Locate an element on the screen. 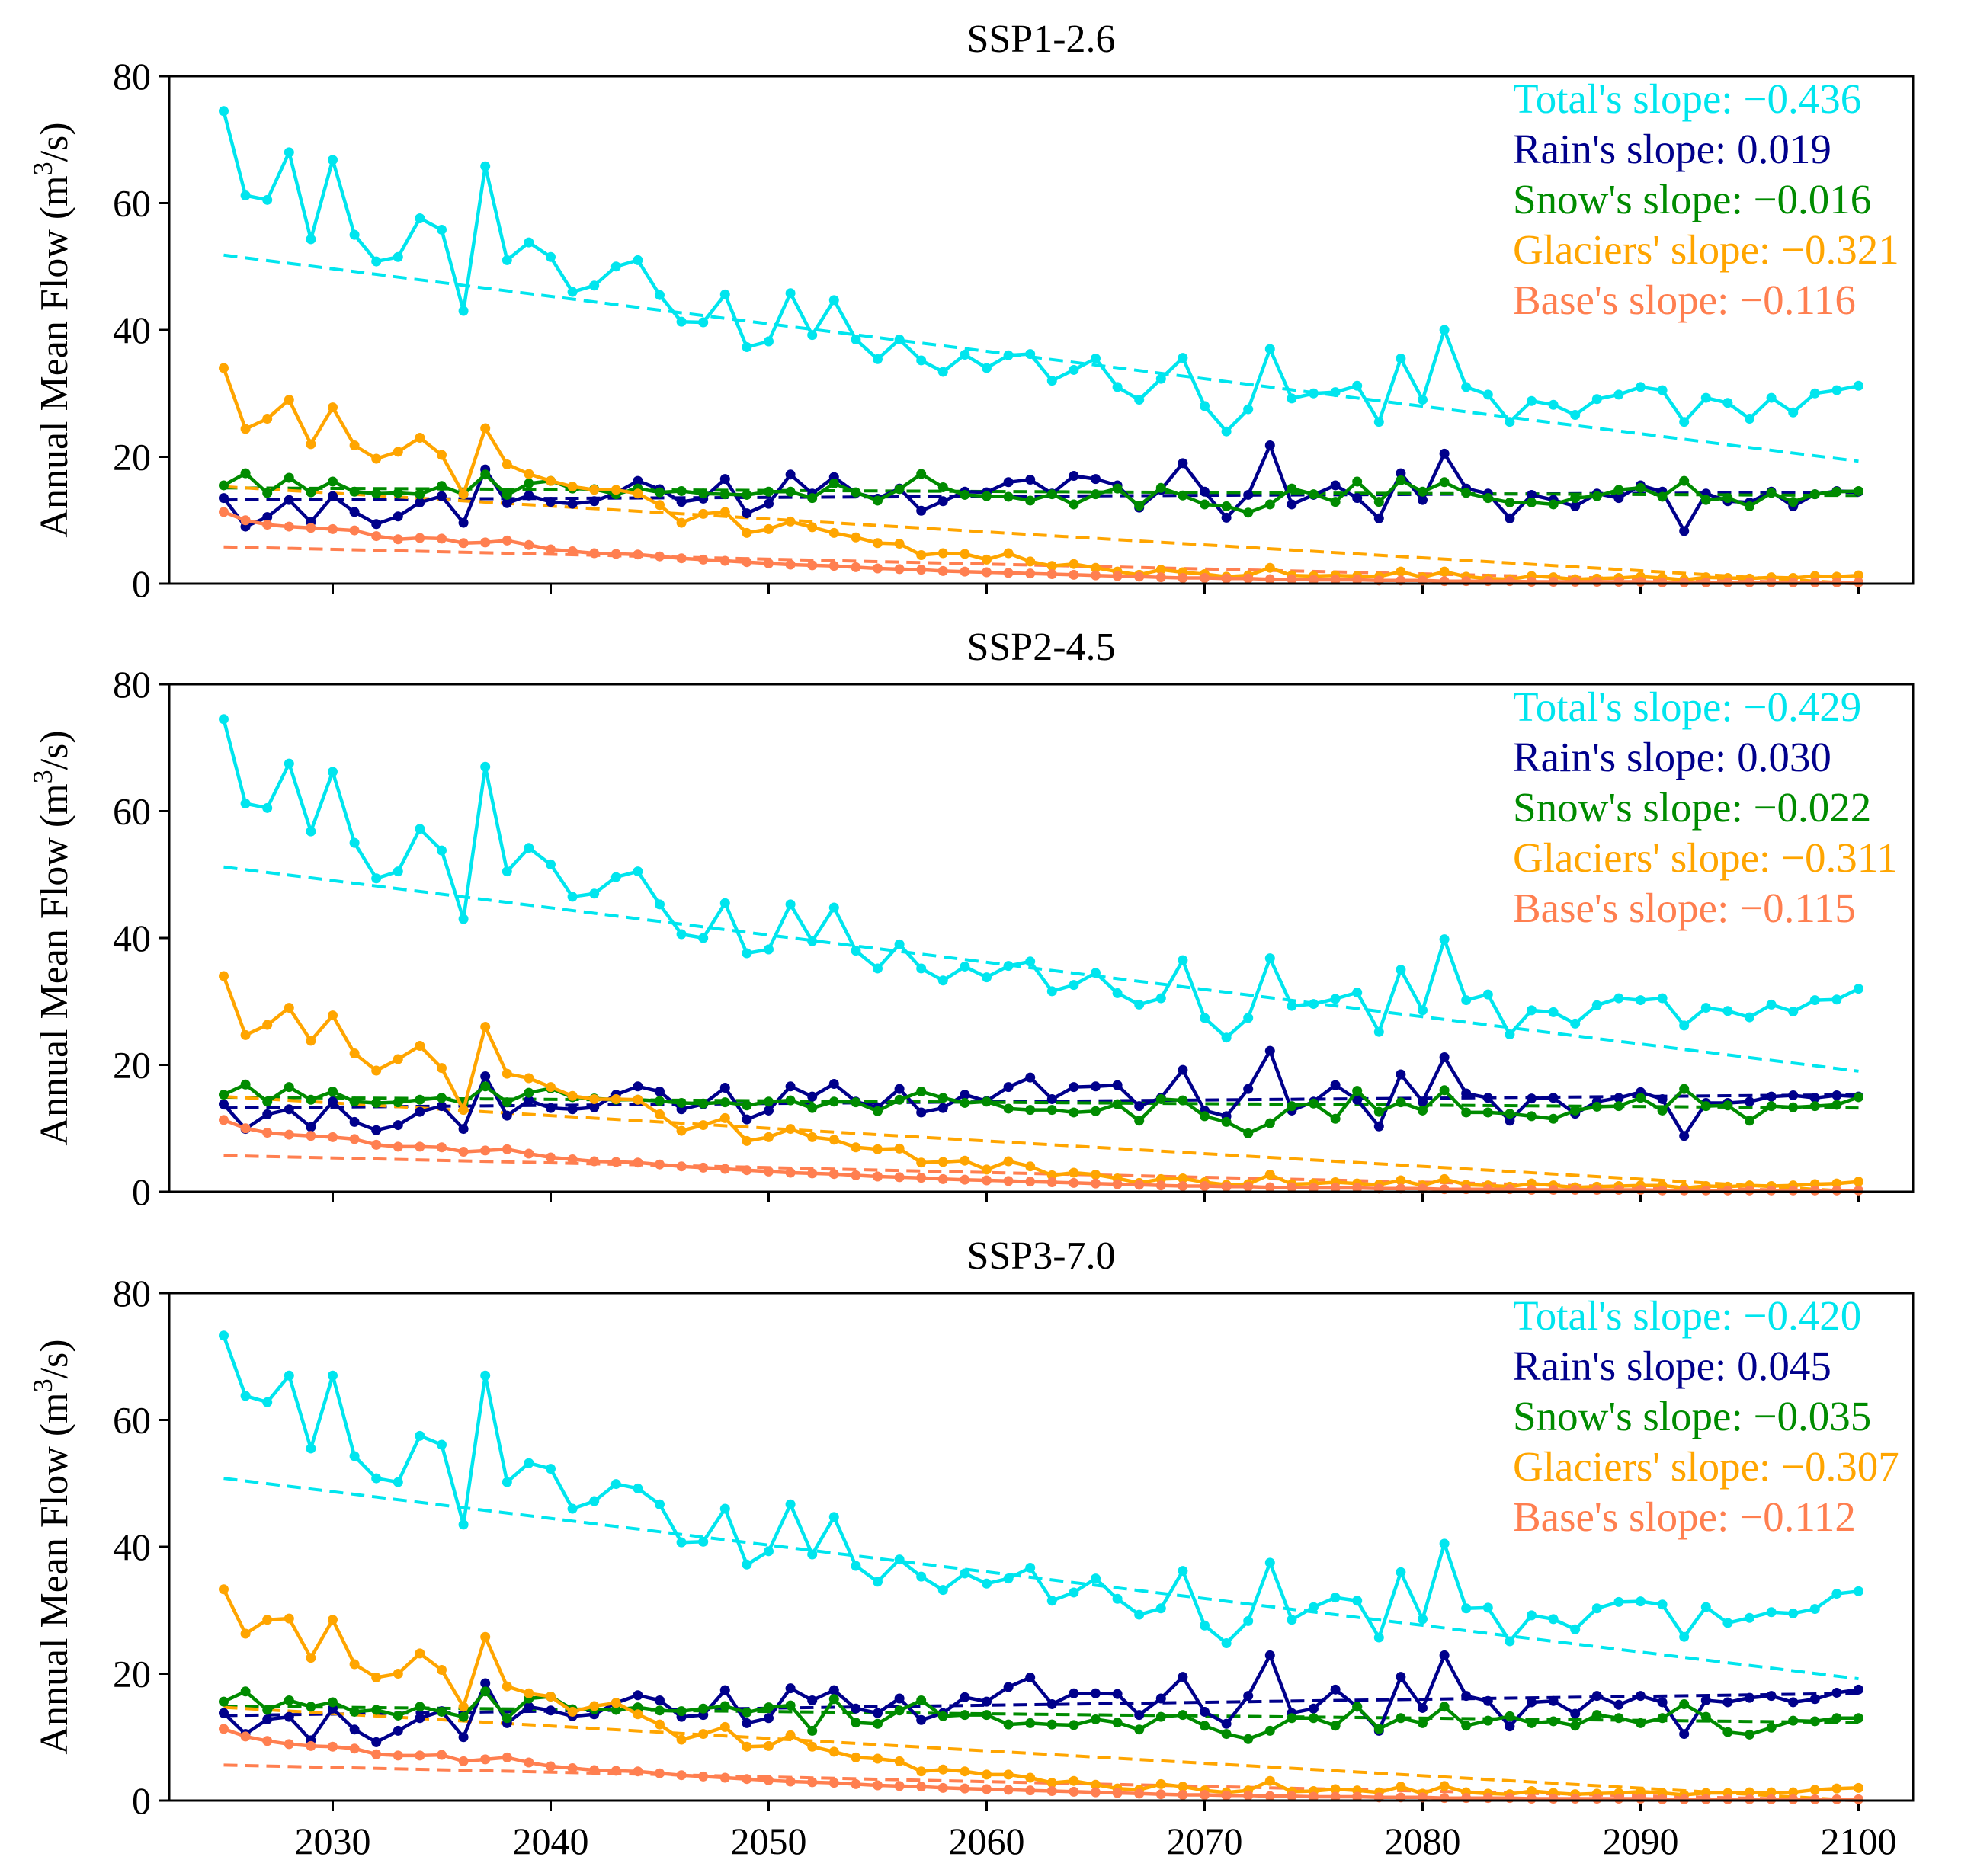 The image size is (1974, 1876). panel-3-point-total-2049 is located at coordinates (747, 1564).